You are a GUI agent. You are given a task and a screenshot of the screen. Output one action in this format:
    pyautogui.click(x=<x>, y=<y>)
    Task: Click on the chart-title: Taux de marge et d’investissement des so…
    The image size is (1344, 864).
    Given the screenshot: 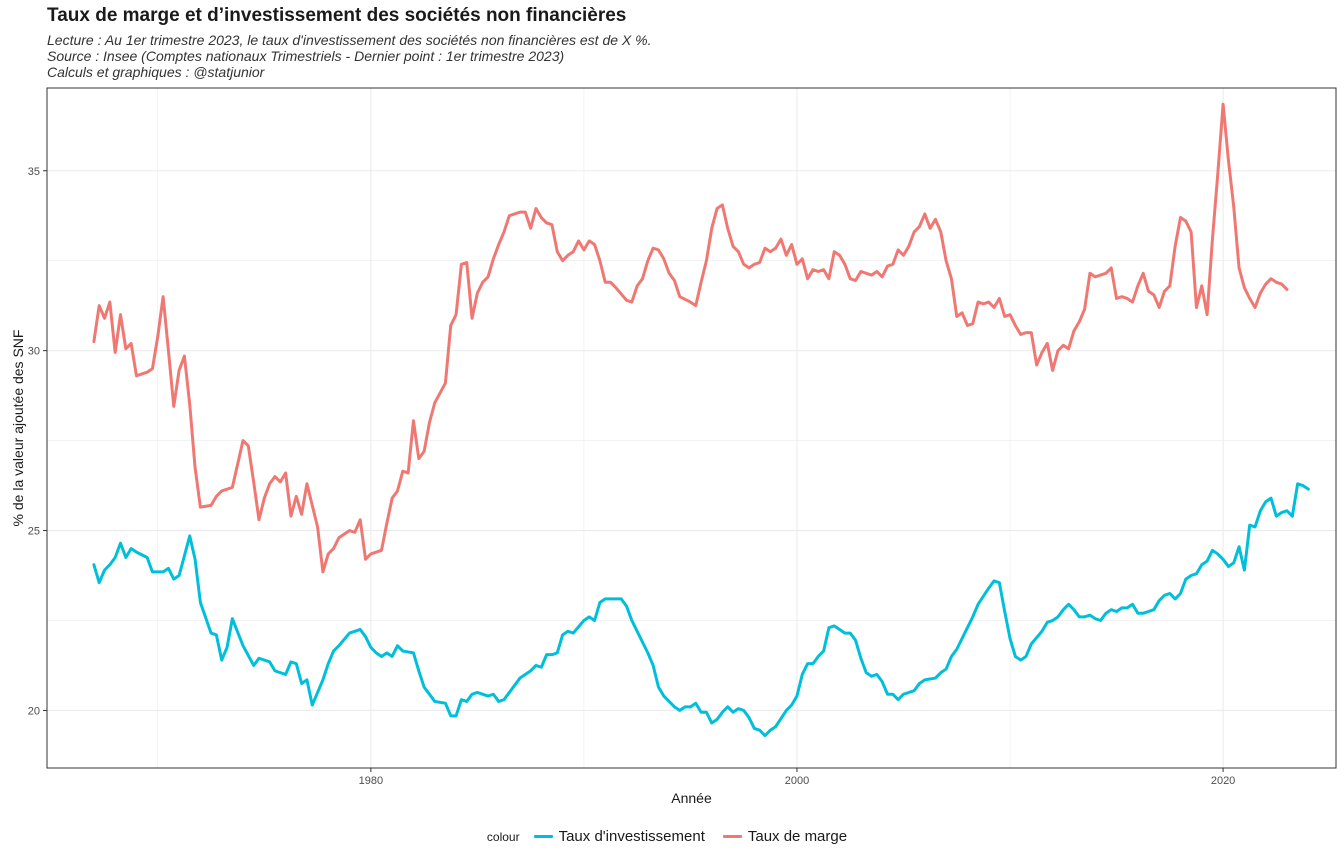 What is the action you would take?
    pyautogui.click(x=337, y=15)
    